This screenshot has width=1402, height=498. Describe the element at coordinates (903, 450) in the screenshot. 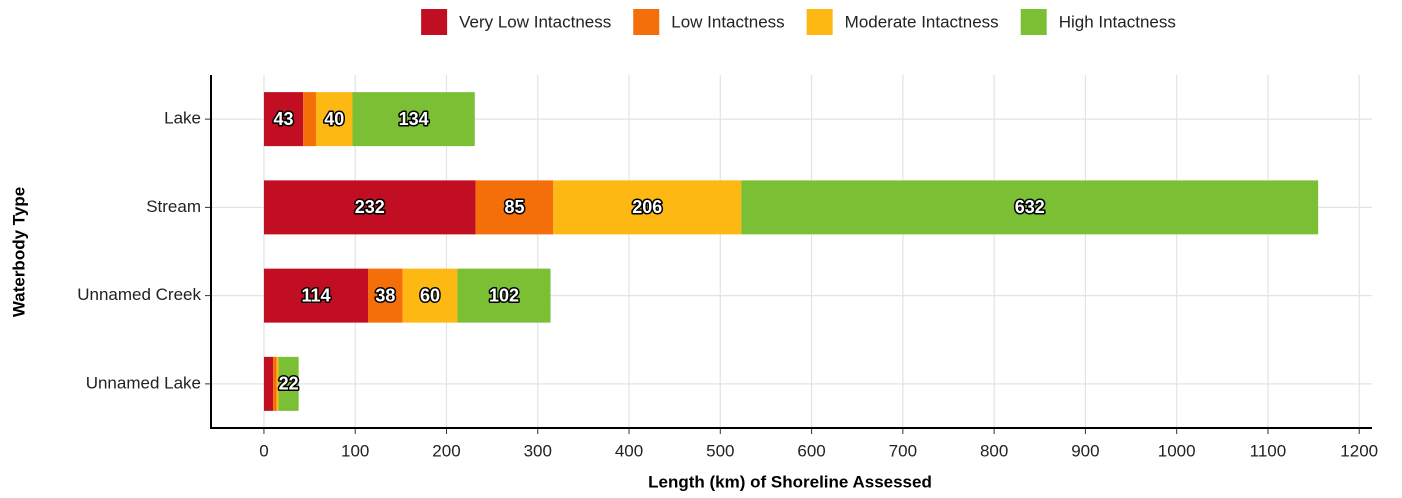

I see `x-tick-label: 700` at that location.